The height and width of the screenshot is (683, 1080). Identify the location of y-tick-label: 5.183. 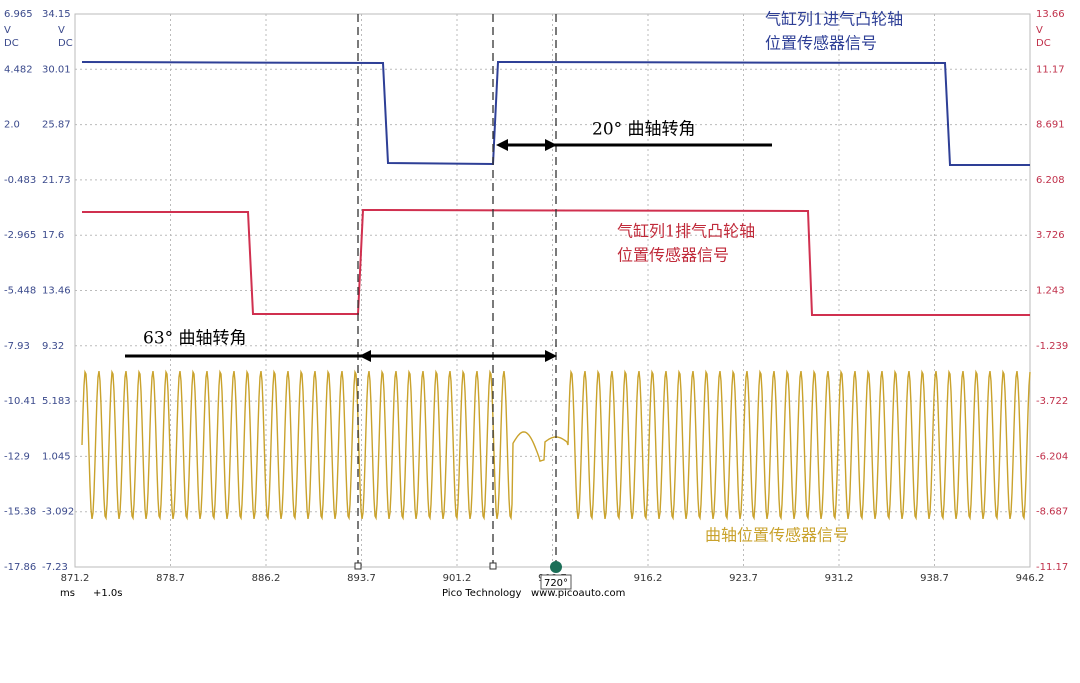
(56, 401).